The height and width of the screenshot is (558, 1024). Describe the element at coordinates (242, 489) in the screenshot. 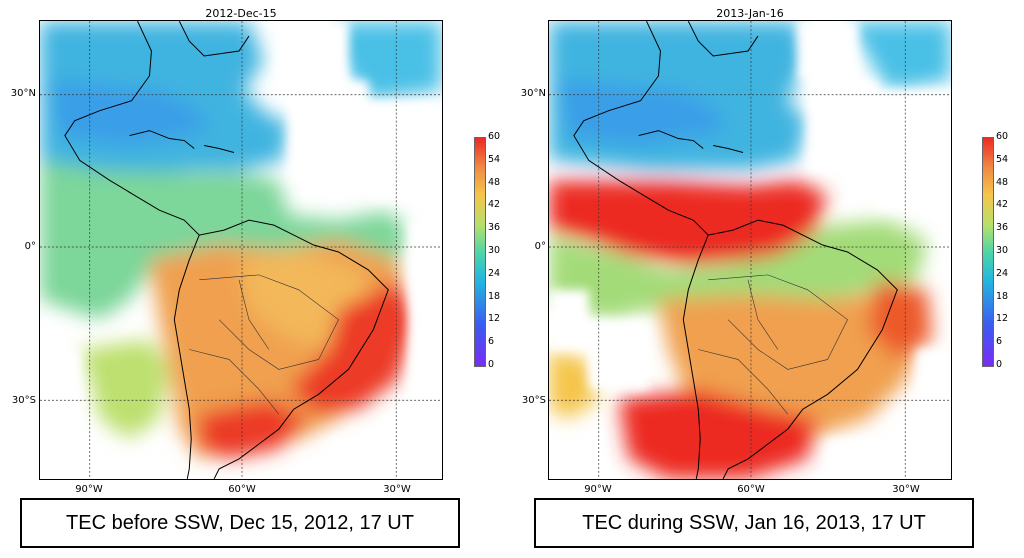

I see `lon-label-60w-left: 60°W` at that location.